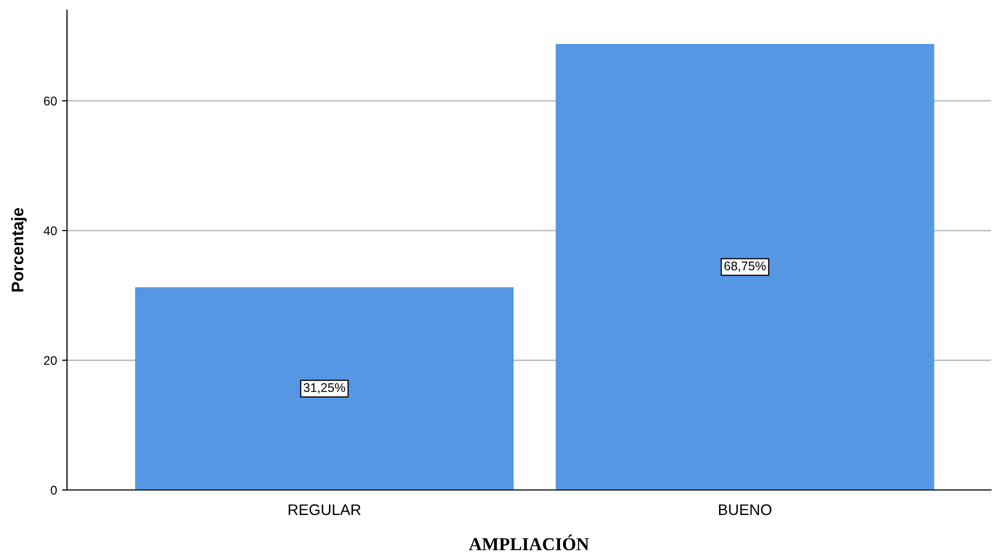 The width and height of the screenshot is (992, 554). I want to click on data-label: 31,25%, so click(325, 388).